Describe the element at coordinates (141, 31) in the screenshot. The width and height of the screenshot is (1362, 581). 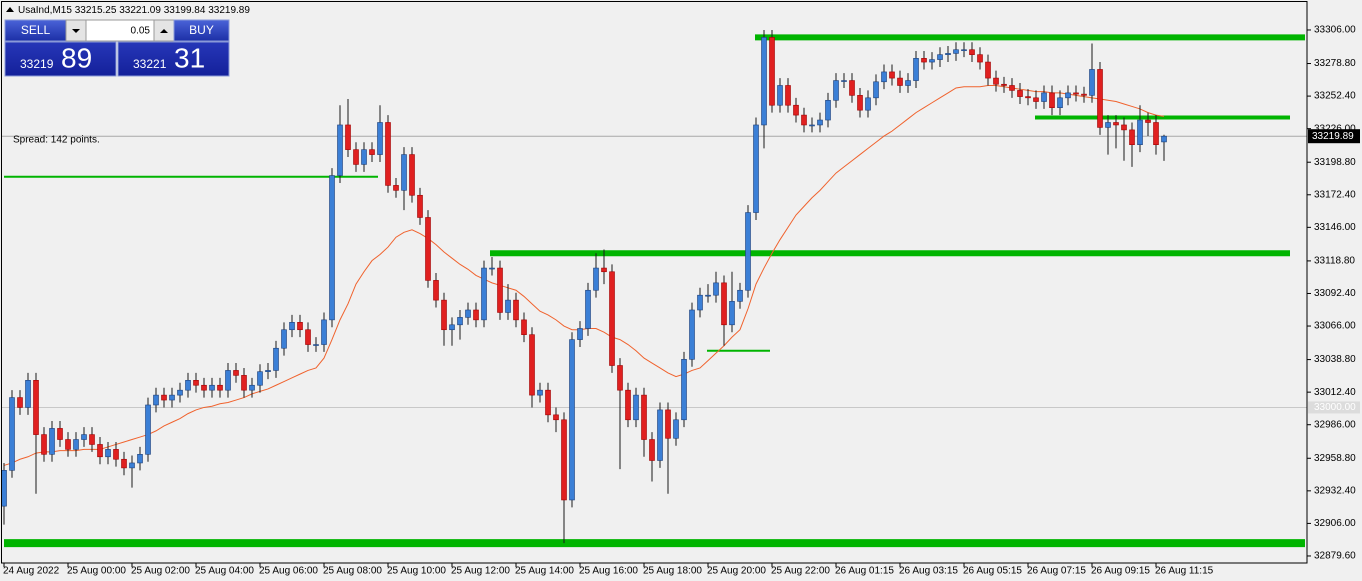
I see `lot-value: 0.05` at that location.